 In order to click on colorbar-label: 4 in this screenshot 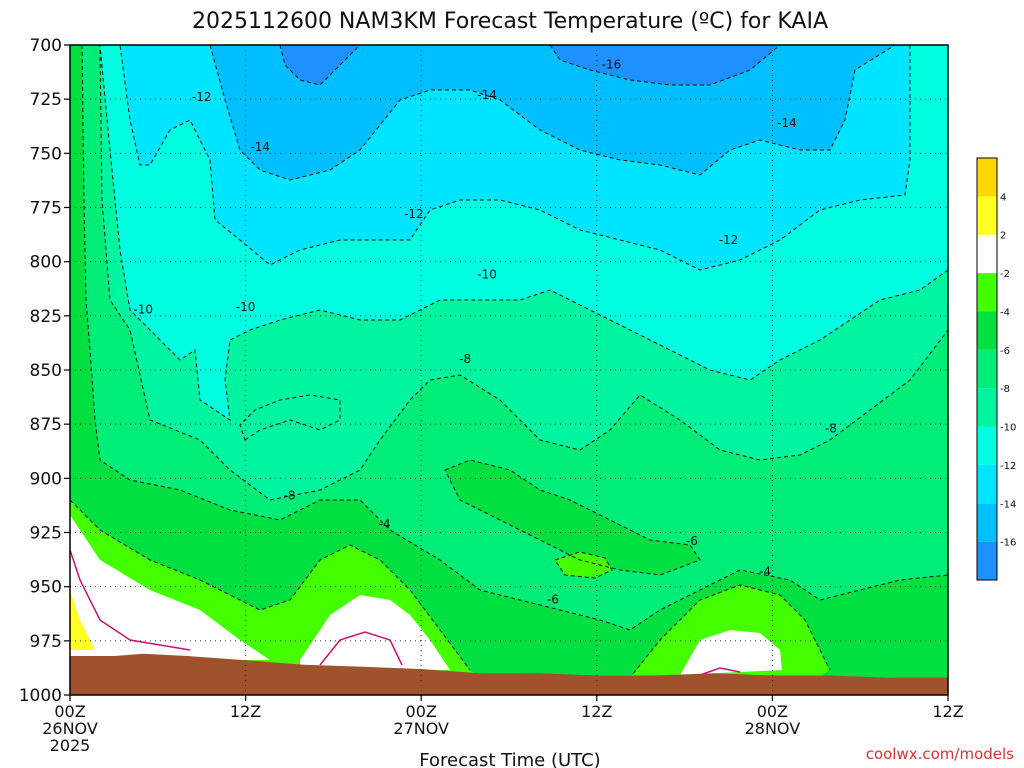, I will do `click(1003, 197)`.